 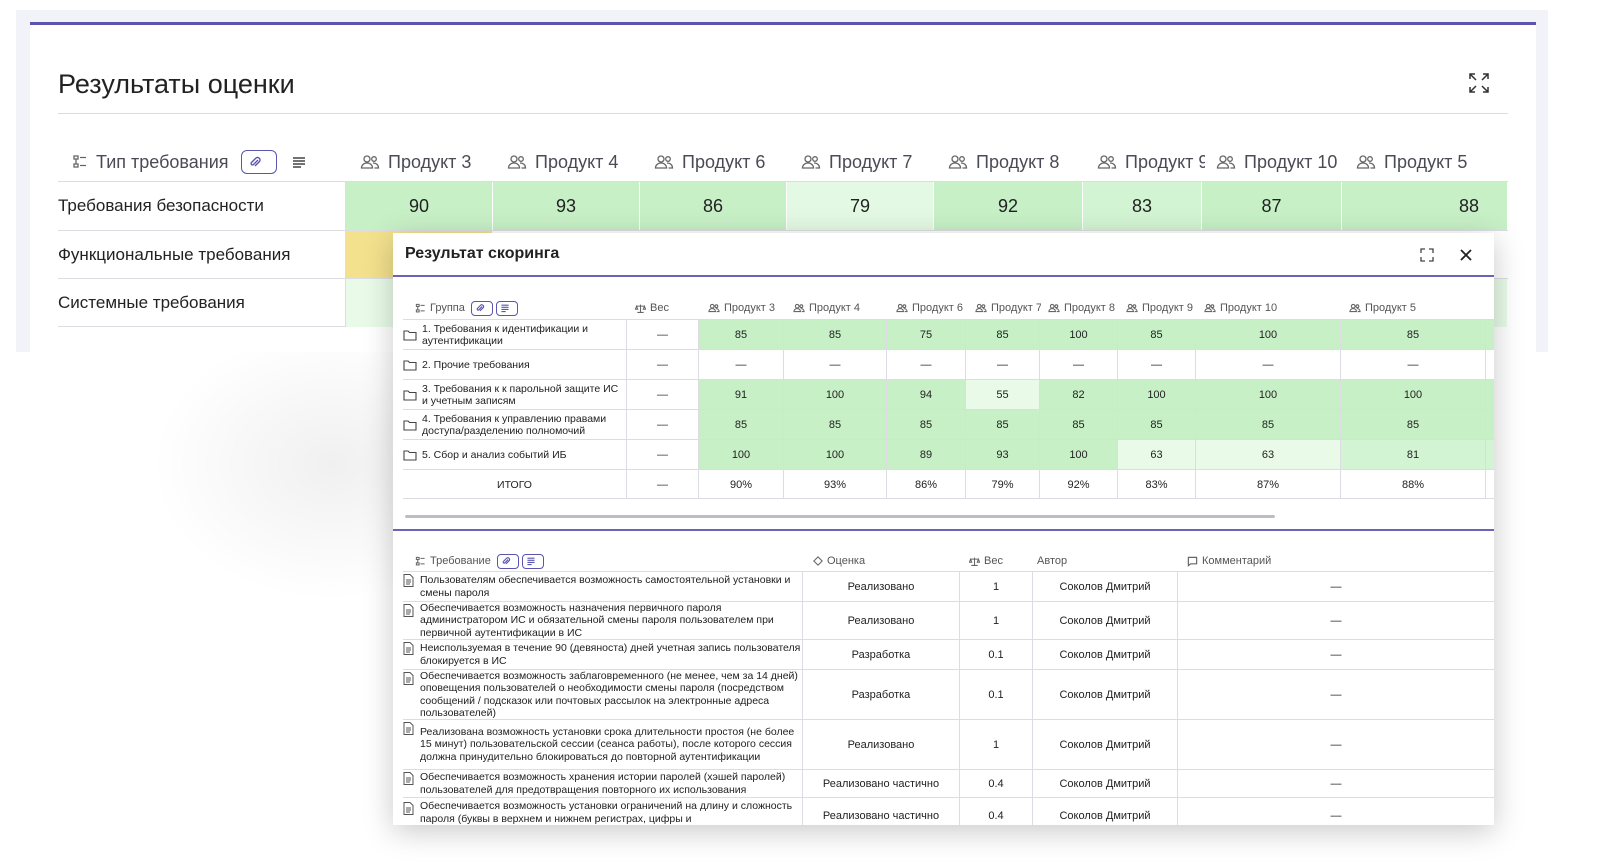 What do you see at coordinates (1008, 206) in the screenshot?
I see `score-cell: 92` at bounding box center [1008, 206].